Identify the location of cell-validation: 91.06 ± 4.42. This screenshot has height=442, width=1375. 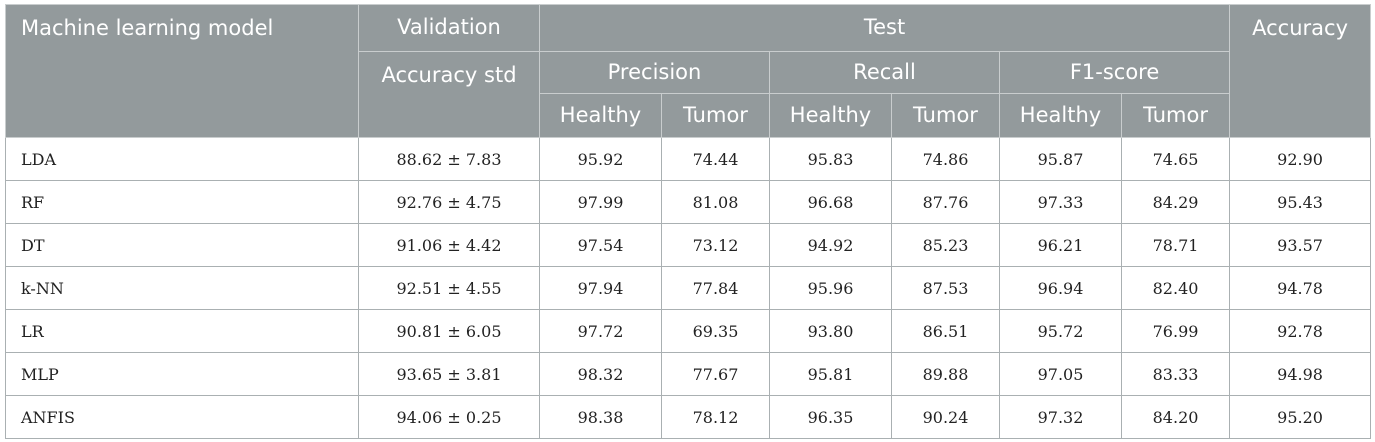
(449, 245).